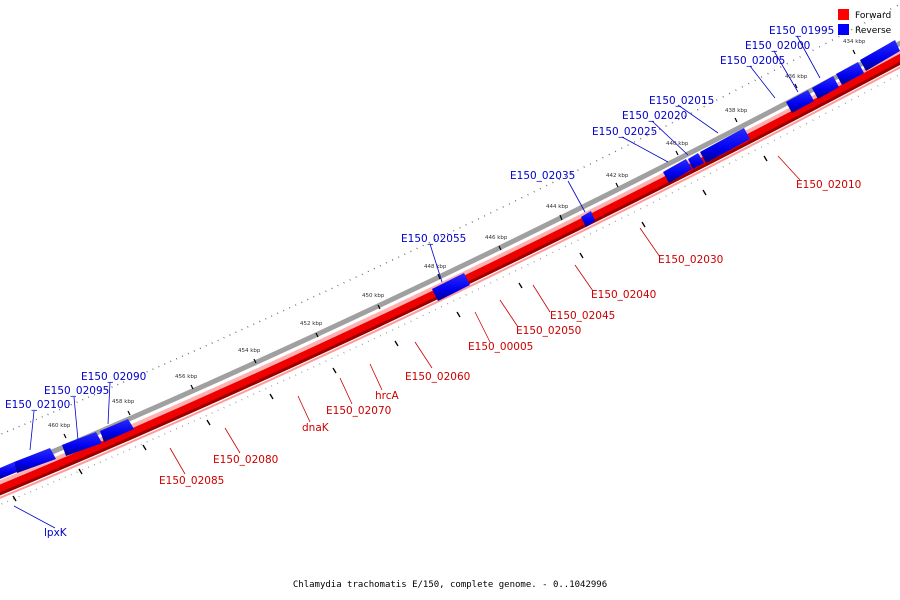 The image size is (900, 600). Describe the element at coordinates (37, 405) in the screenshot. I see `gene-label-E150_02100: E150_02100` at that location.